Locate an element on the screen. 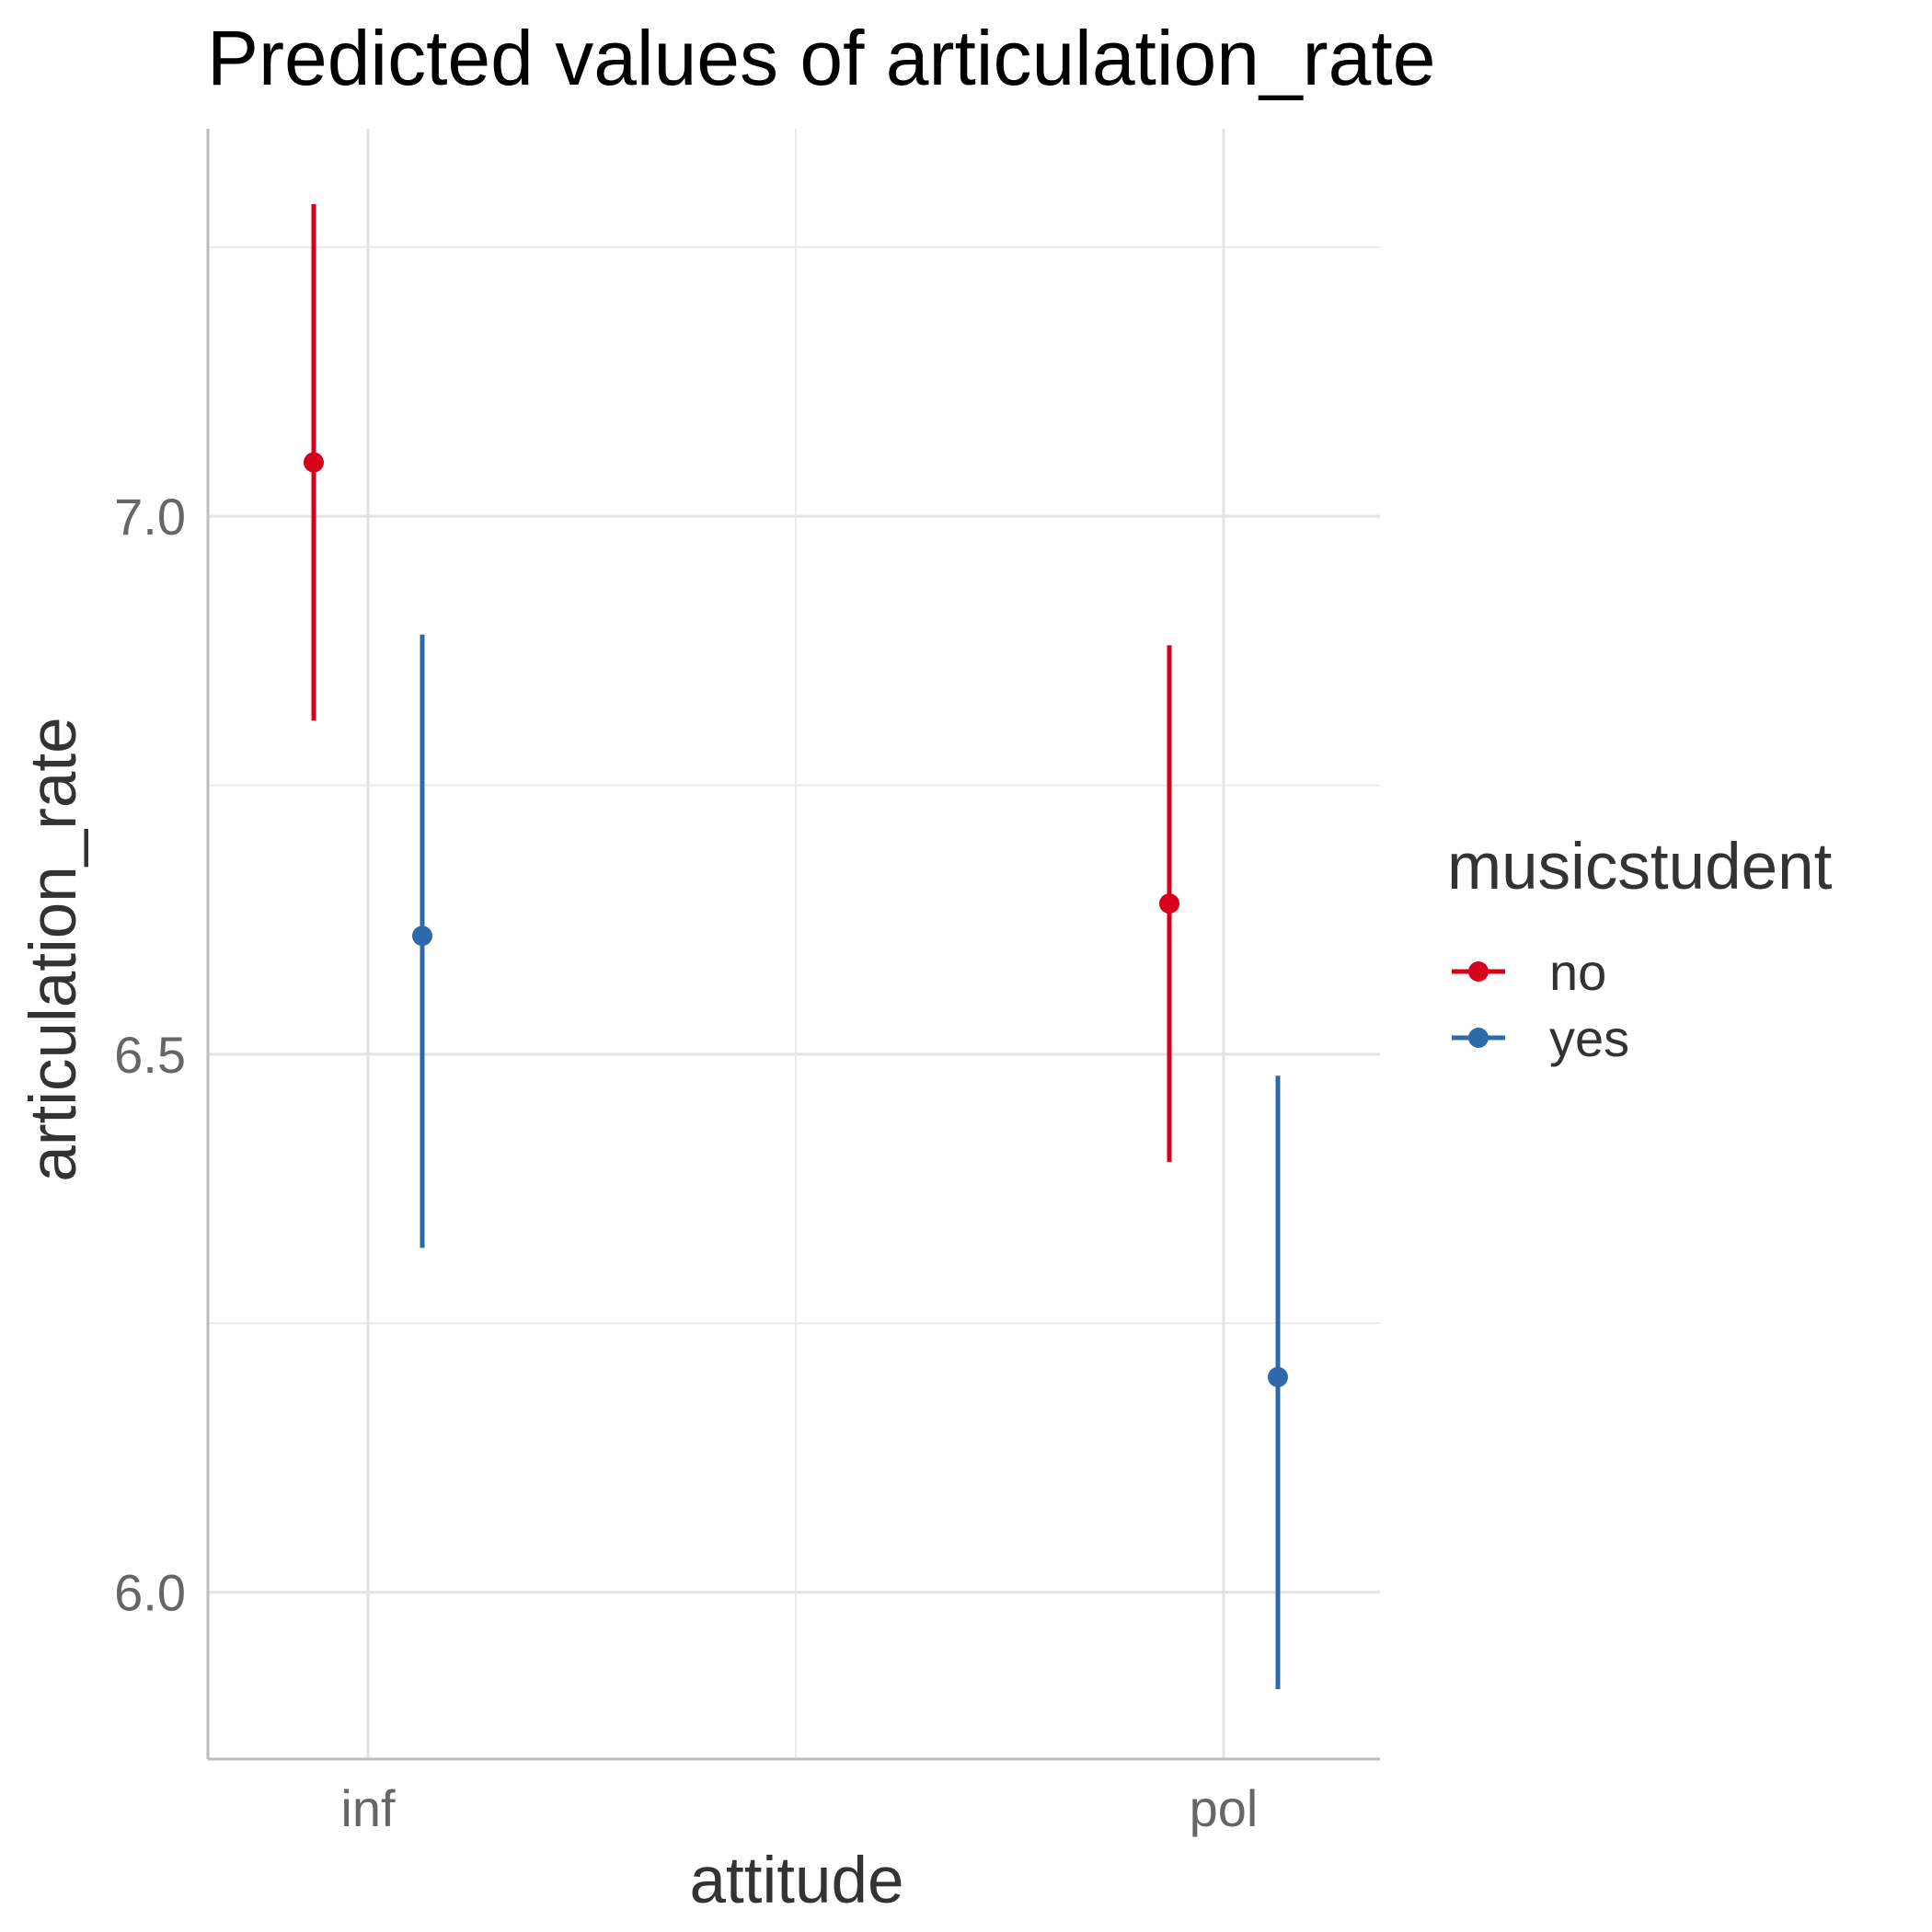 This screenshot has width=1932, height=1932. y-tick-label: 7.0 is located at coordinates (150, 517).